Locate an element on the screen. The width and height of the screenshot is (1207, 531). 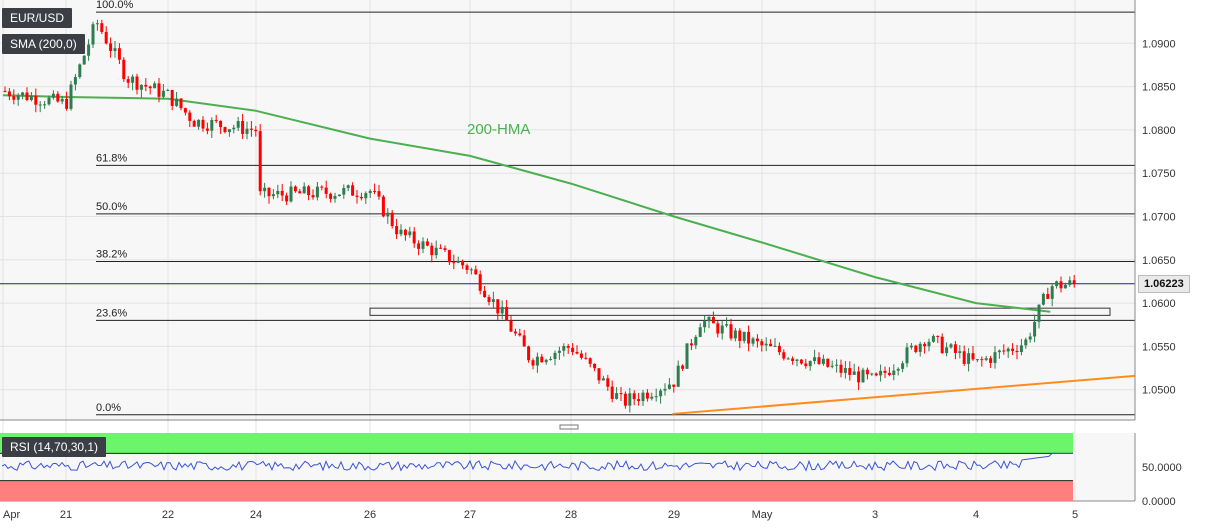
symbol-label: EUR/USD is located at coordinates (37, 18).